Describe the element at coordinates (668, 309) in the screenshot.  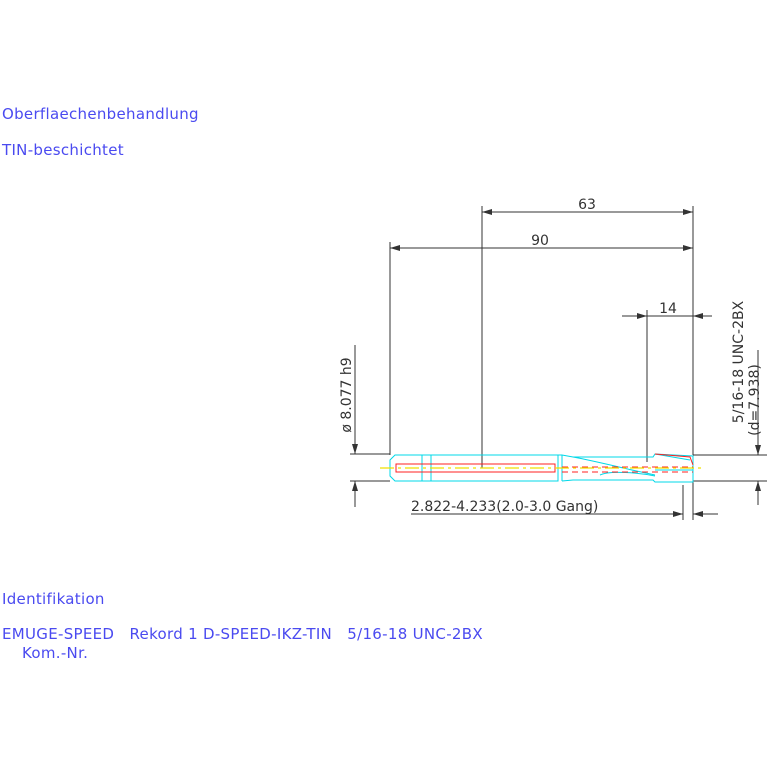
I see `dim-14-text: 14` at that location.